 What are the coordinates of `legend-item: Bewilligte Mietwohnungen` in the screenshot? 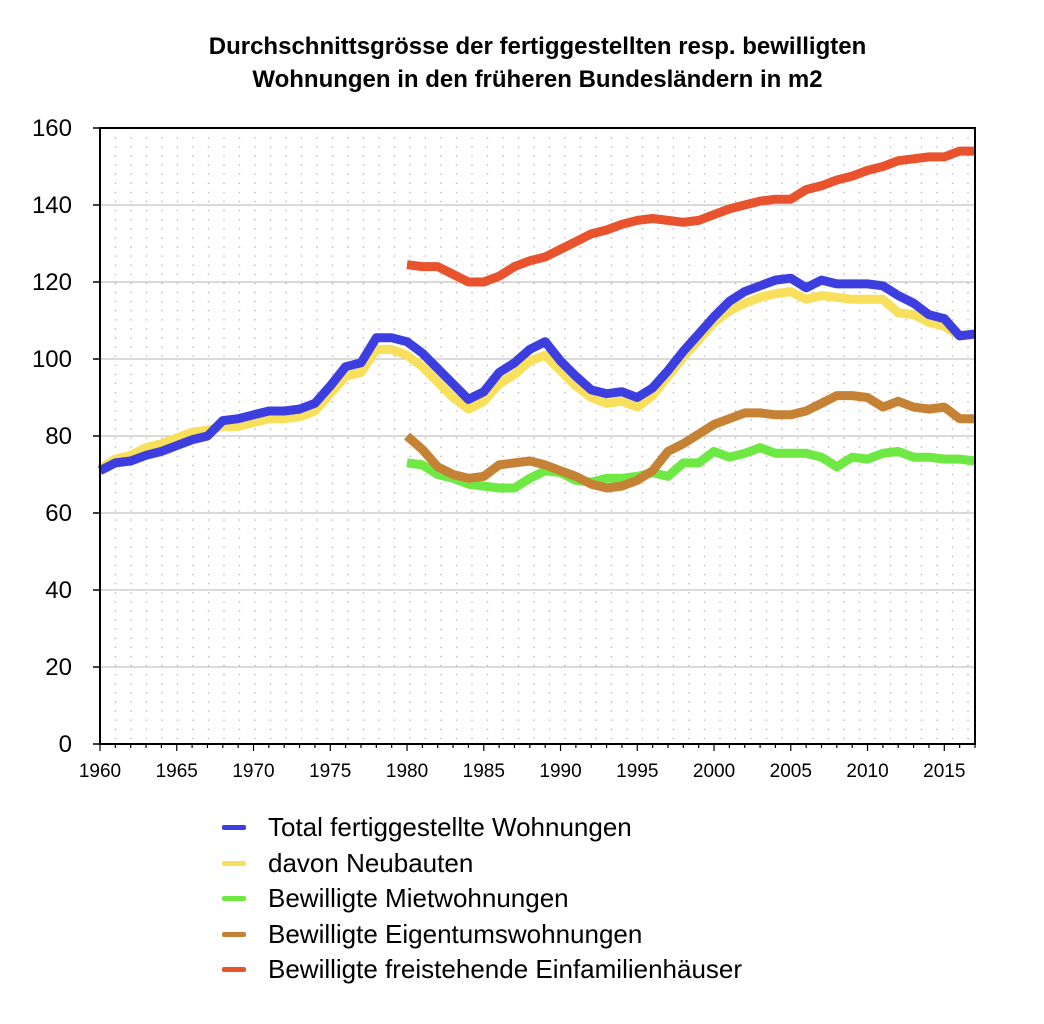 It's located at (482, 899).